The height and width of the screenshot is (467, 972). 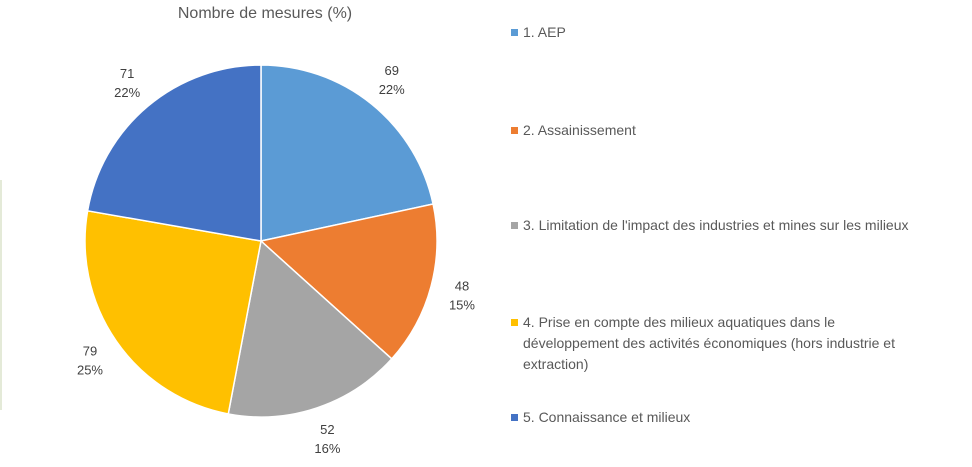 What do you see at coordinates (127, 73) in the screenshot?
I see `value-label: 71` at bounding box center [127, 73].